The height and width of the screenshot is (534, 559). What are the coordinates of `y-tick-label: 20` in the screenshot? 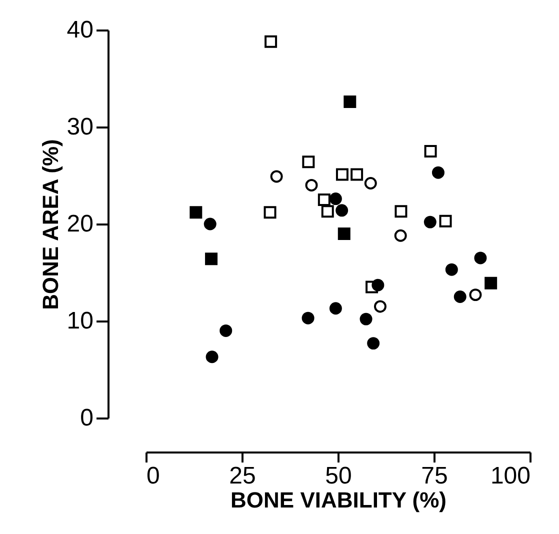 It's located at (80, 224).